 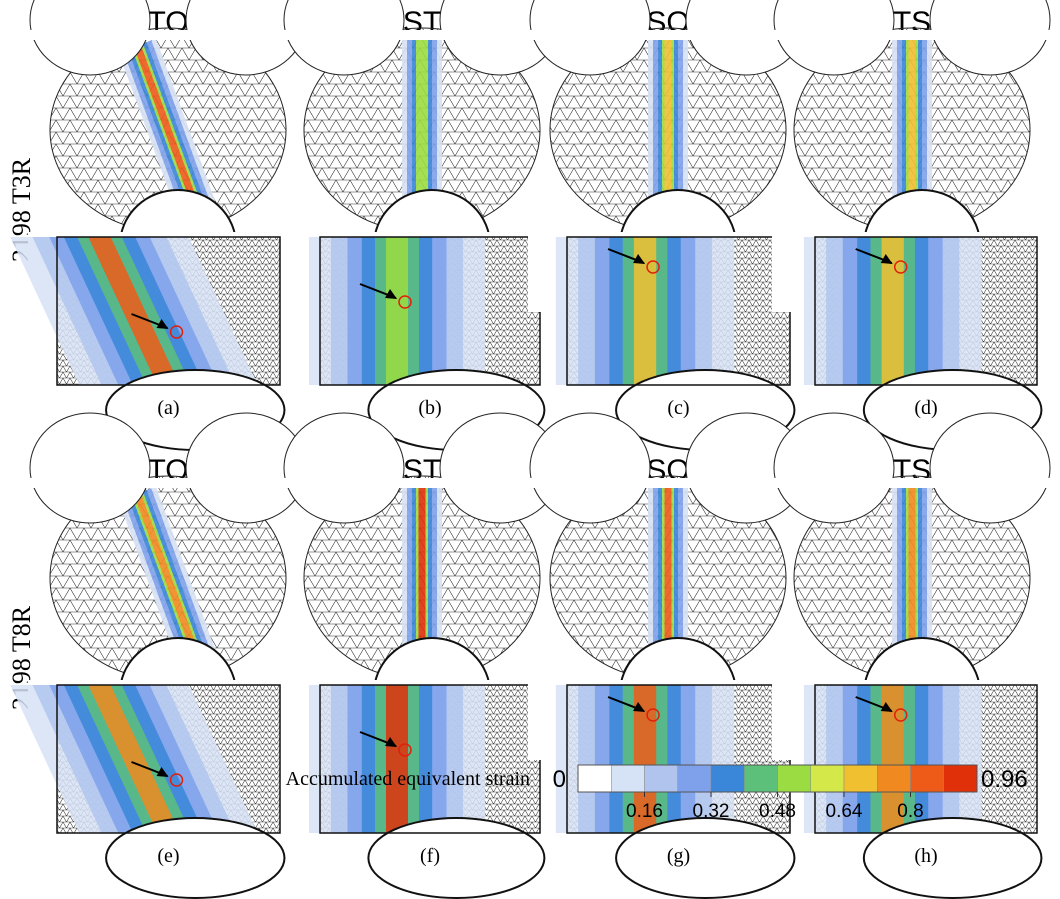 I want to click on colorbar-tick-label: 0.48, so click(x=777, y=811).